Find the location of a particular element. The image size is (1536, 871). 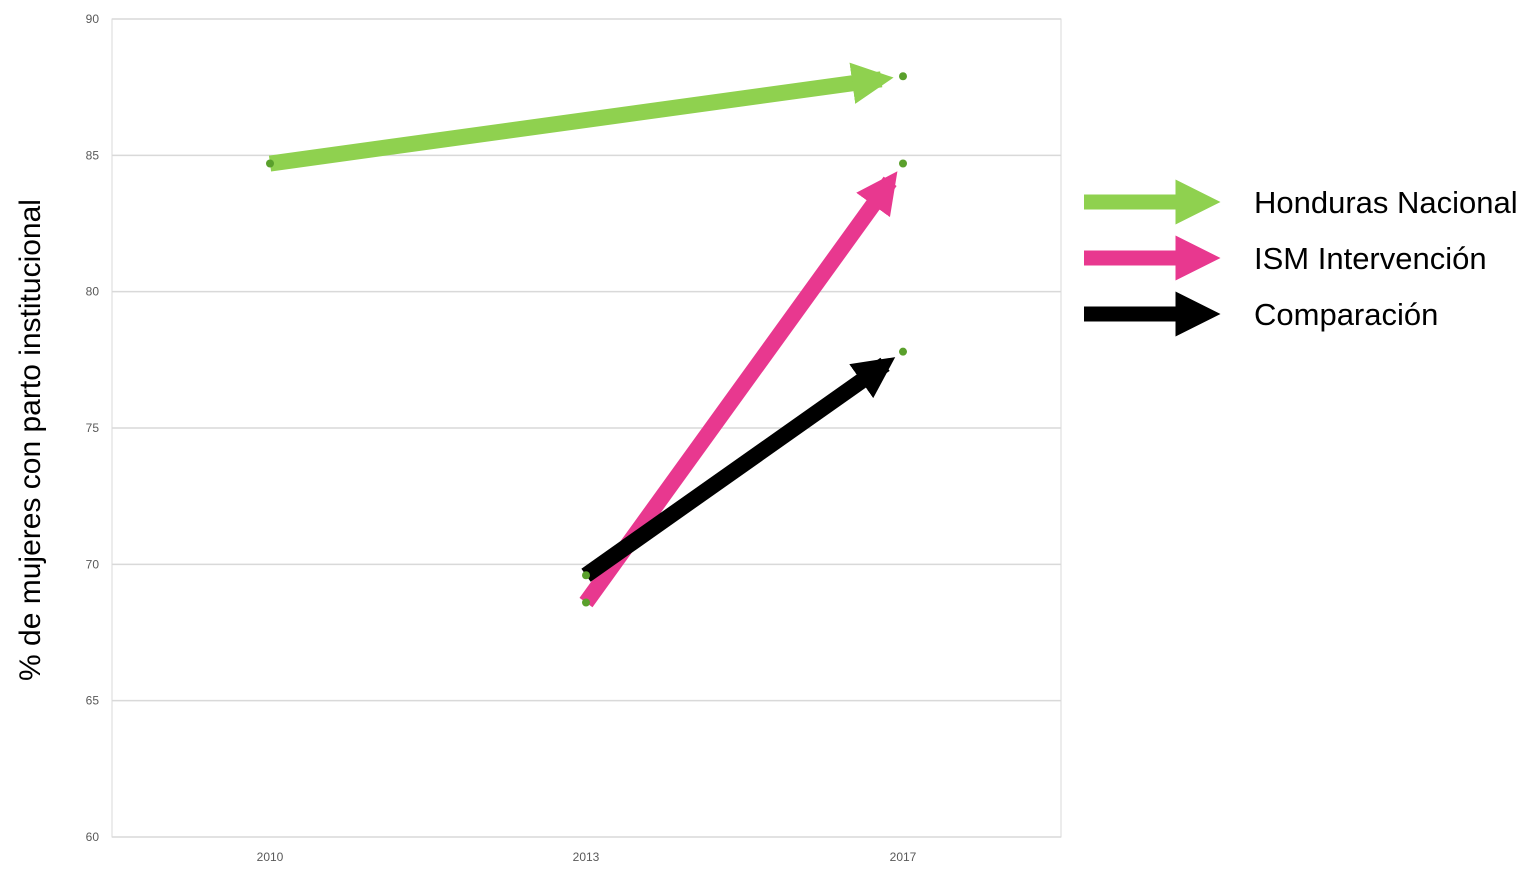

x-tick-label: 2017 is located at coordinates (903, 857).